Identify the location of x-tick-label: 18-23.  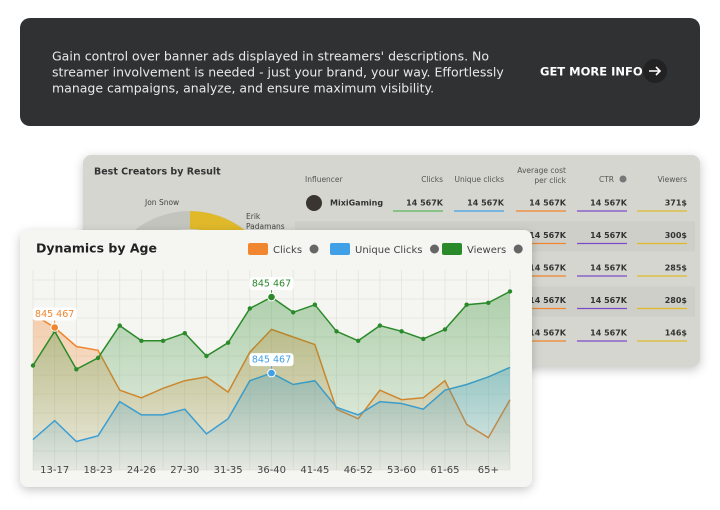
(98, 470).